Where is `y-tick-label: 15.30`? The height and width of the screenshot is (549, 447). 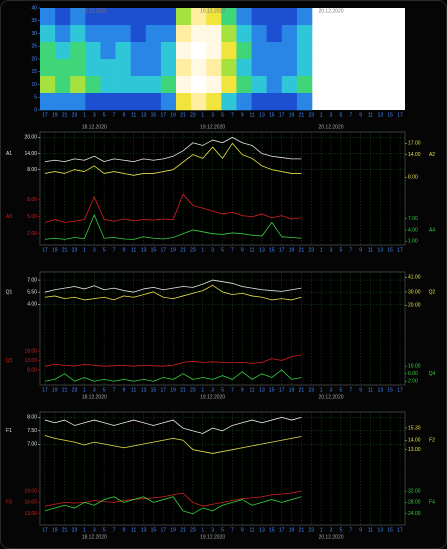
y-tick-label: 15.30 is located at coordinates (414, 428).